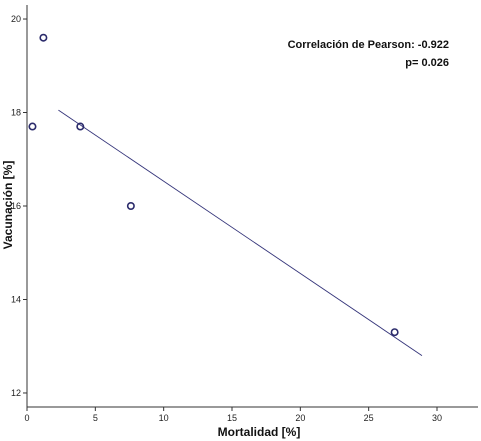  Describe the element at coordinates (16, 19) in the screenshot. I see `y-tick-label: 20` at that location.